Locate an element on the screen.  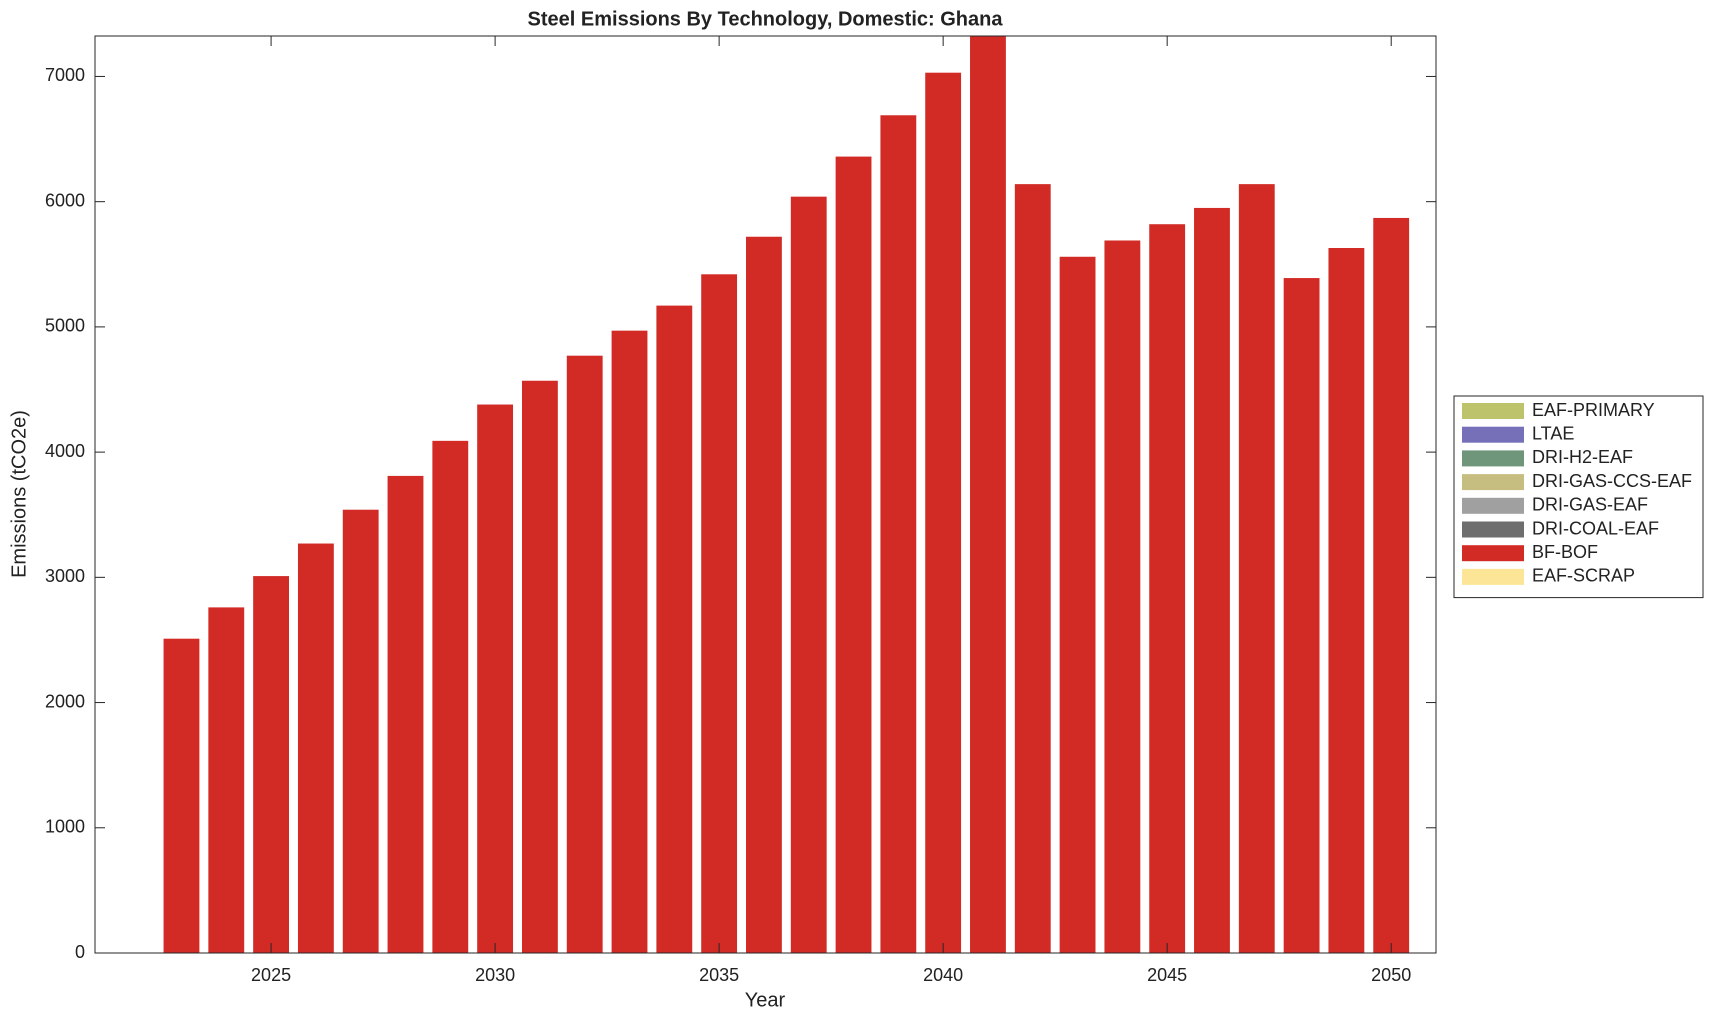
y-tick-label: 7000 is located at coordinates (65, 75).